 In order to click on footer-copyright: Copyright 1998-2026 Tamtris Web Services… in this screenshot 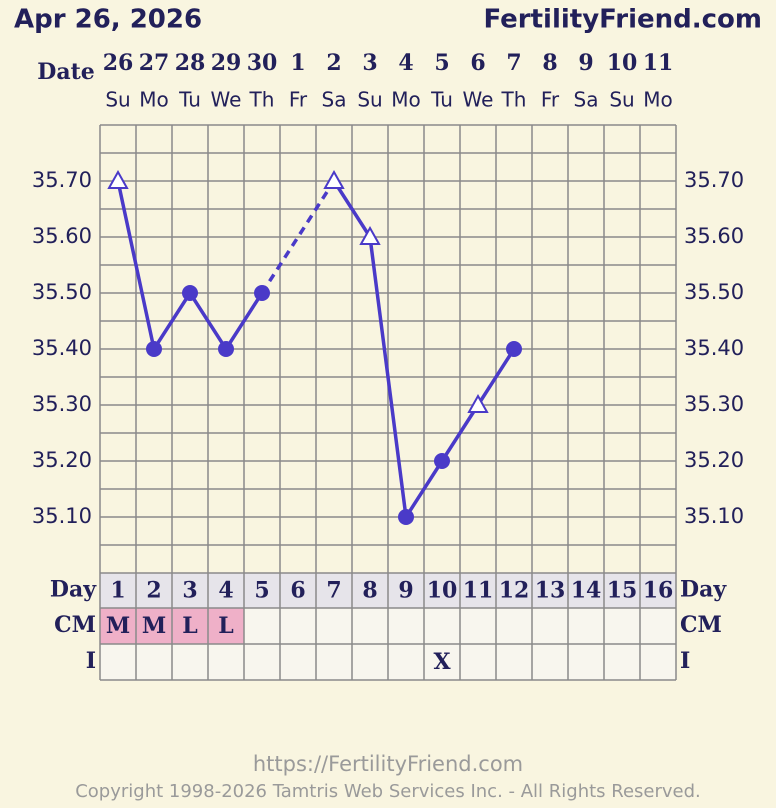, I will do `click(388, 791)`.